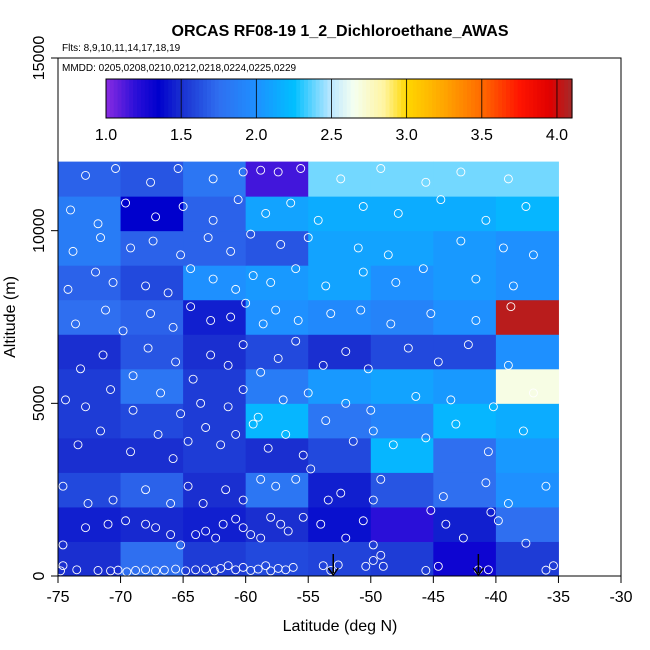 The width and height of the screenshot is (650, 650). Describe the element at coordinates (256, 135) in the screenshot. I see `colorbar-tick-label: 2.0` at that location.